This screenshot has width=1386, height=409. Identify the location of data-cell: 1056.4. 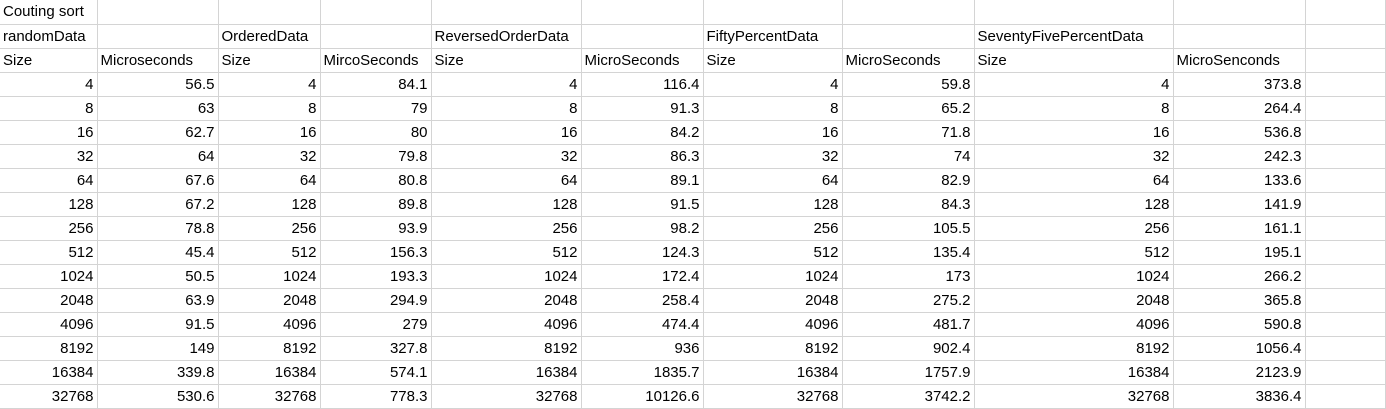
(1239, 348).